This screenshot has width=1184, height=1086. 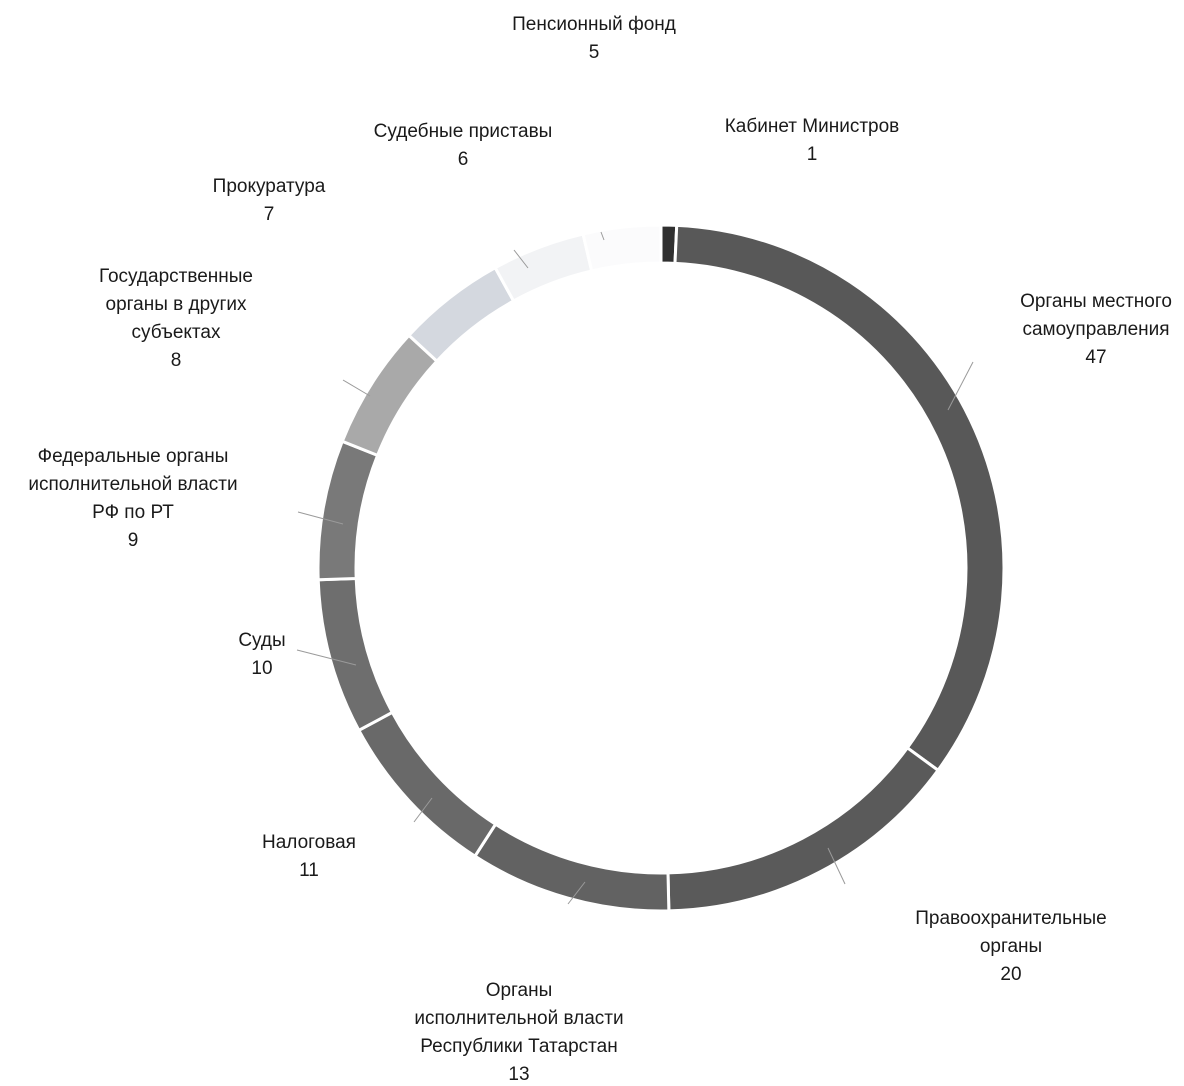 What do you see at coordinates (176, 332) in the screenshot?
I see `data-label-text: субъектах` at bounding box center [176, 332].